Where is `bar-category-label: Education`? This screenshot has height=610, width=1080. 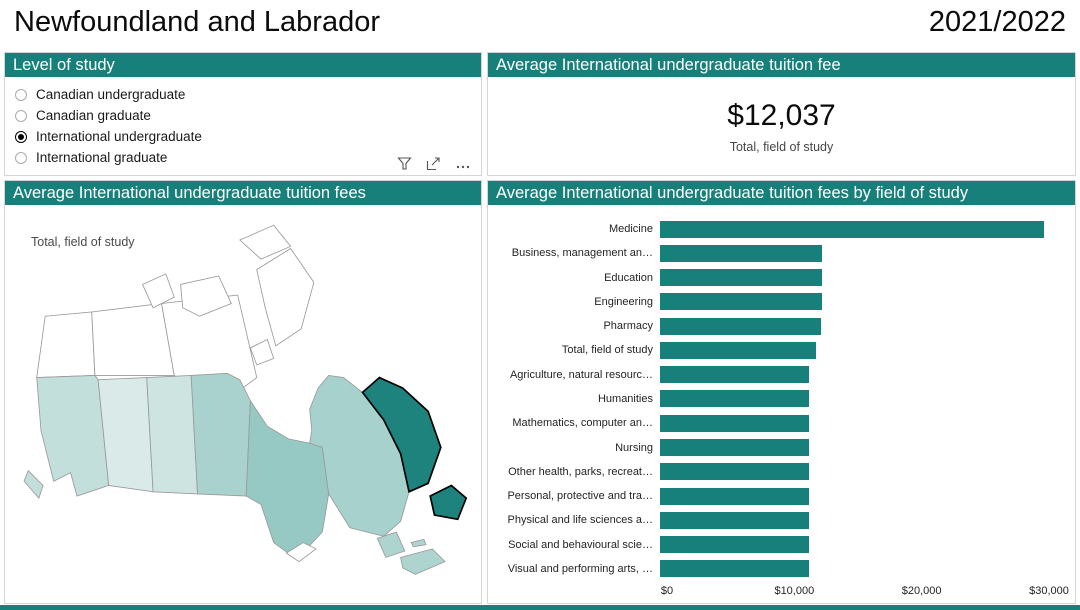 bar-category-label: Education is located at coordinates (628, 277).